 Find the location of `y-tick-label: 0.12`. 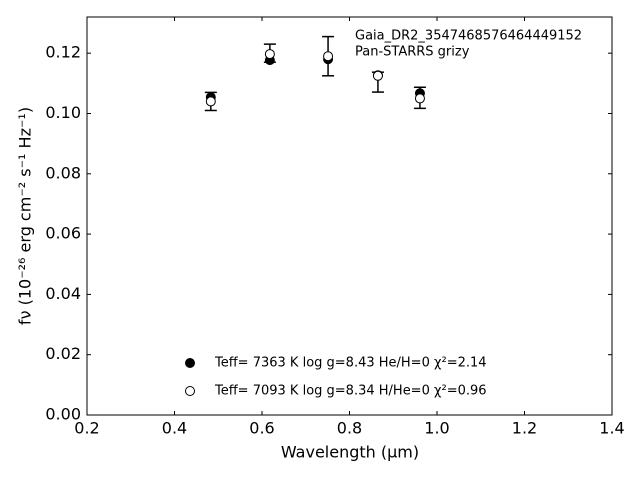

y-tick-label: 0.12 is located at coordinates (63, 52).